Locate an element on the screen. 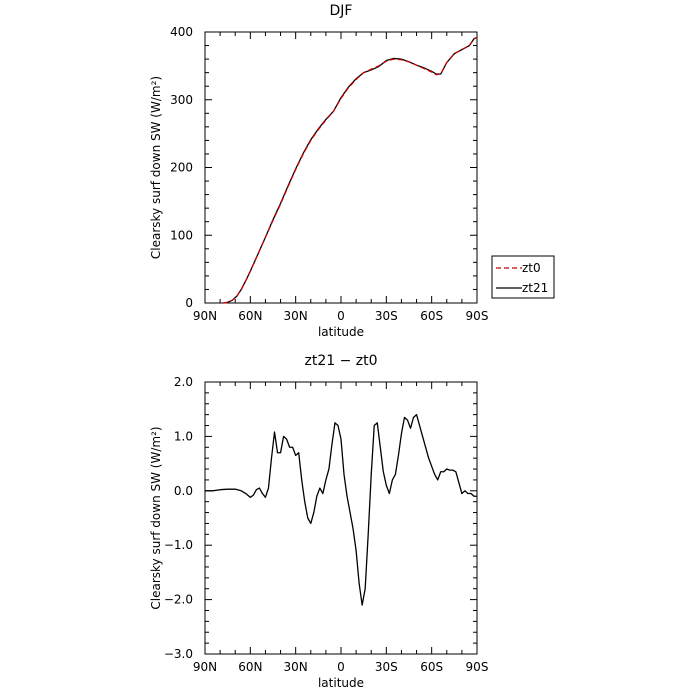 This screenshot has width=700, height=700. legend-box is located at coordinates (523, 277).